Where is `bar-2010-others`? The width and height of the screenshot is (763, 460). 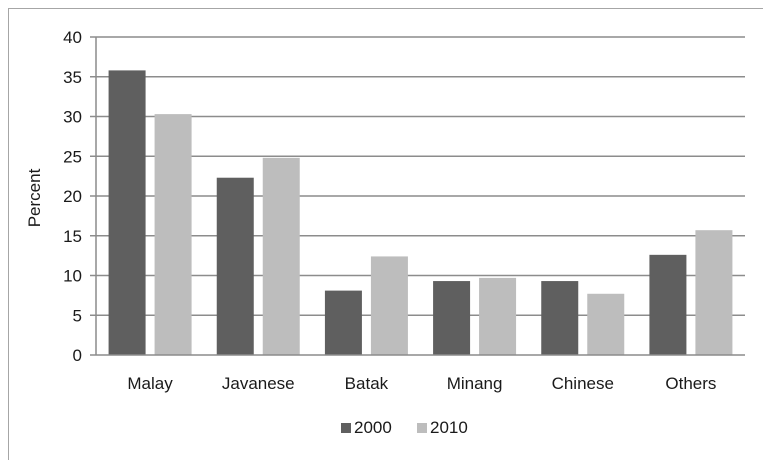 bar-2010-others is located at coordinates (714, 292).